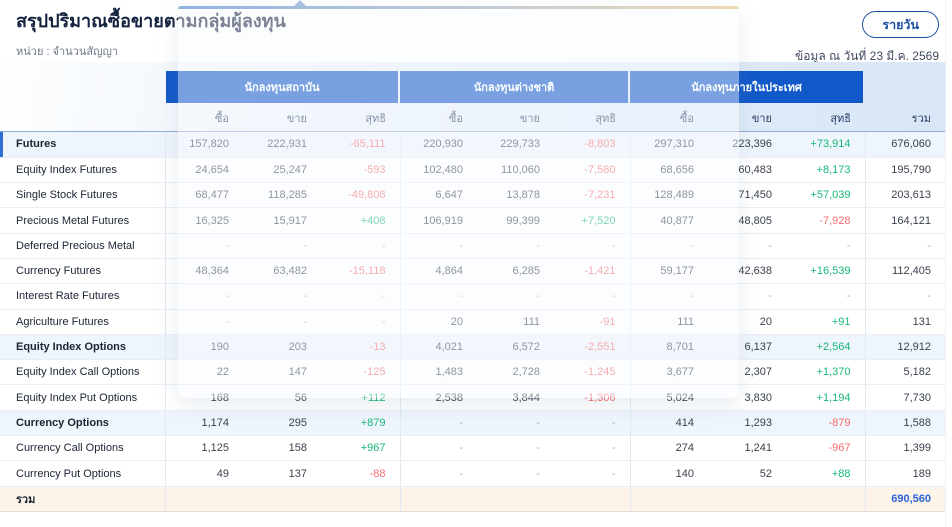 The height and width of the screenshot is (527, 952). I want to click on value-cell: -15,118, so click(361, 271).